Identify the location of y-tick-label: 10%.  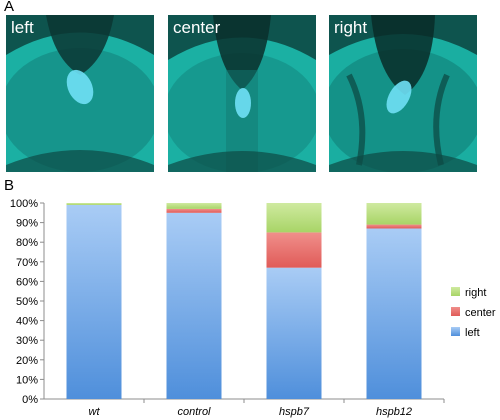
(27, 380).